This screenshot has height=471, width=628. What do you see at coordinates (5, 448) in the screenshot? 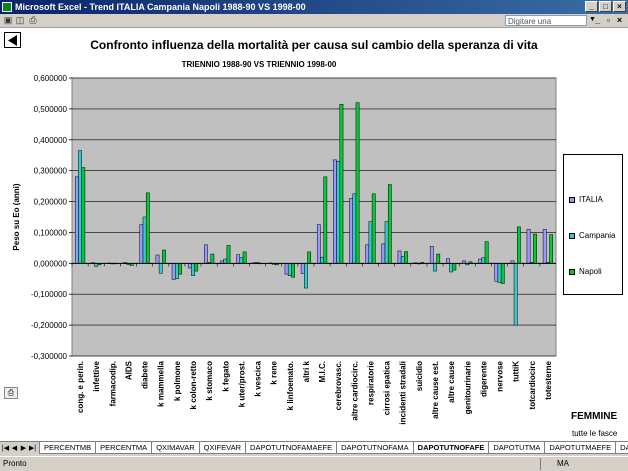
I see `first-sheet-icon: |◀` at bounding box center [5, 448].